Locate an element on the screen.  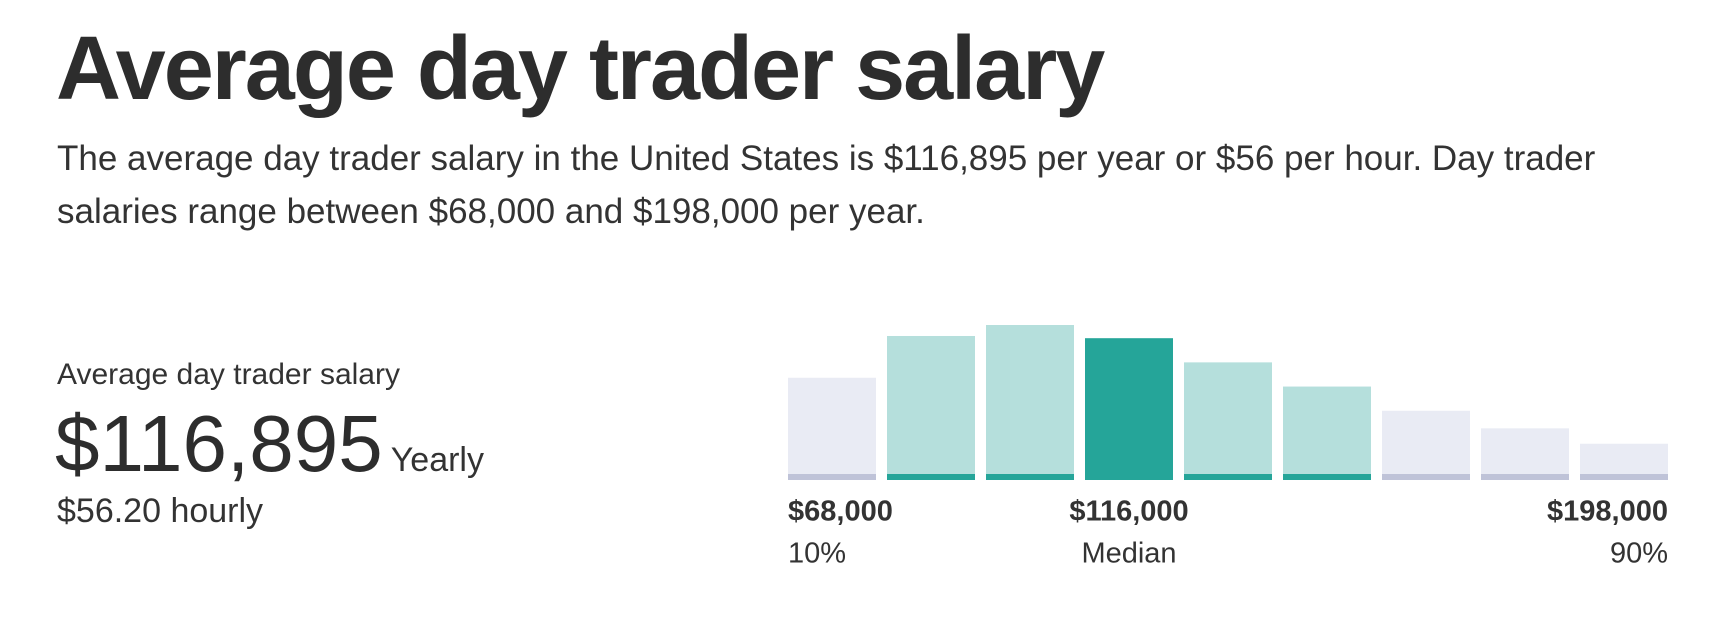
salary-period: Yearly is located at coordinates (437, 460).